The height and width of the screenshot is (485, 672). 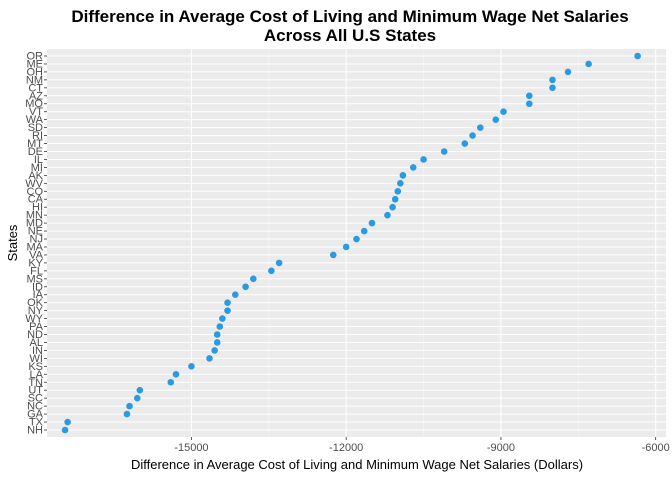 I want to click on y-tick-label: ID, so click(x=37, y=287).